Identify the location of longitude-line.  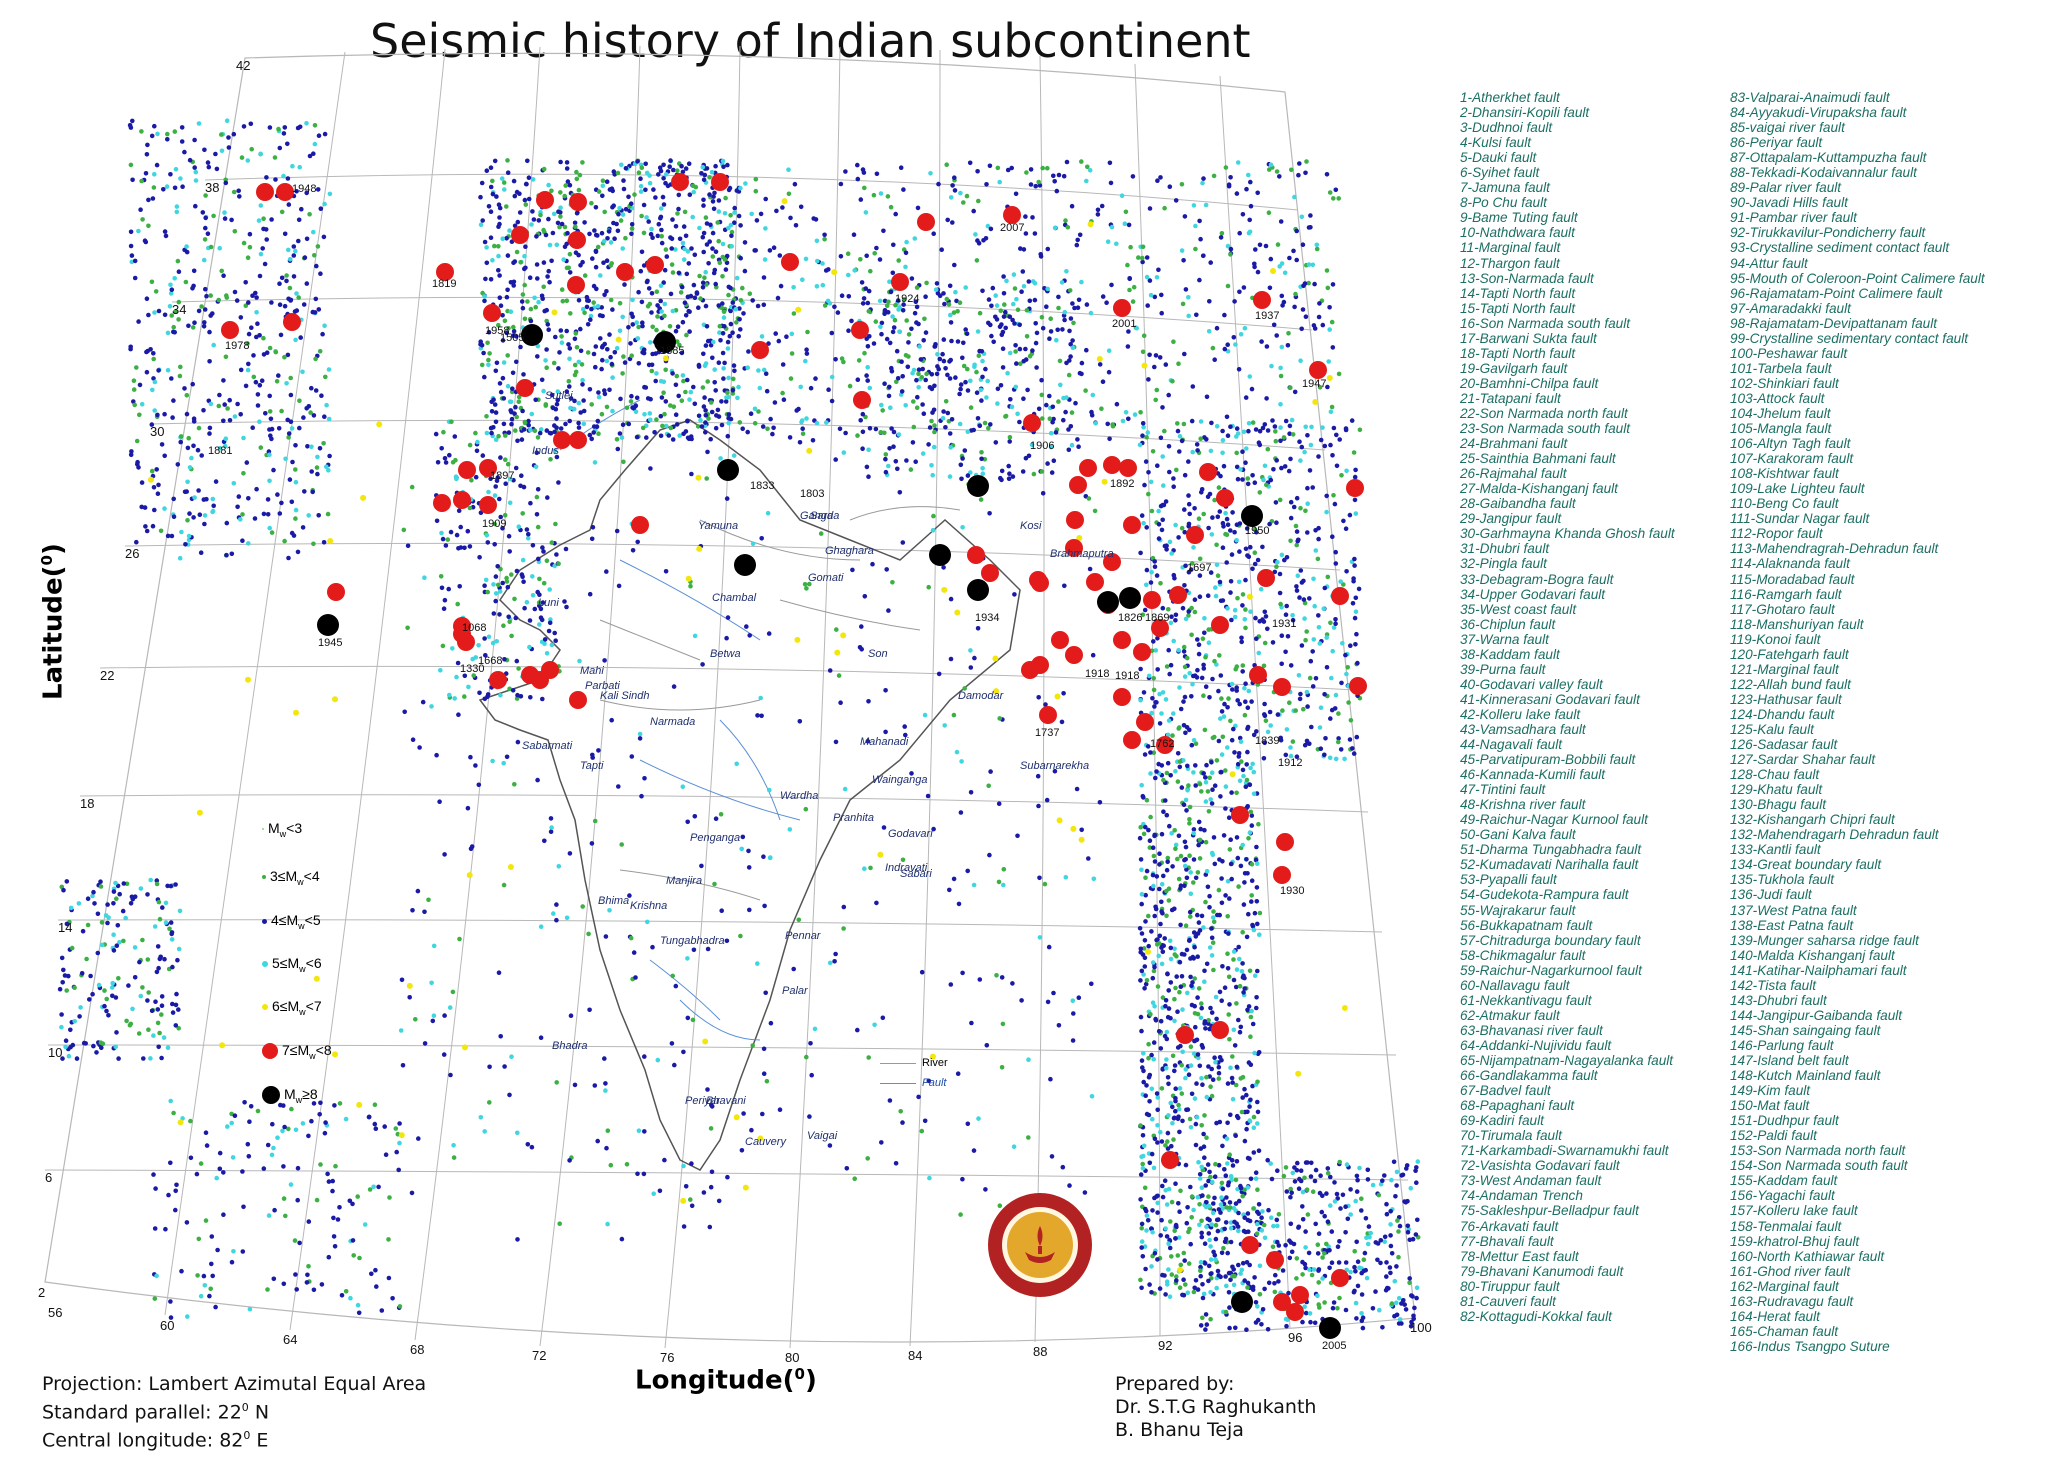
(590, 696).